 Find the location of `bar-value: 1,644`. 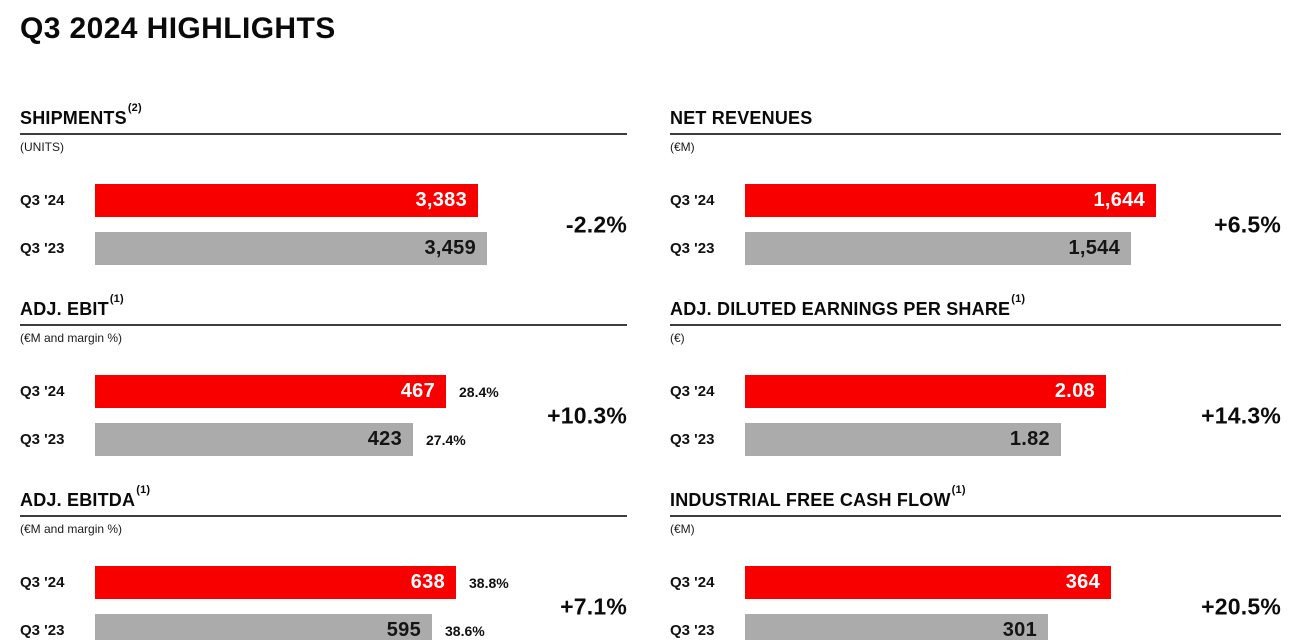

bar-value: 1,644 is located at coordinates (1119, 200).